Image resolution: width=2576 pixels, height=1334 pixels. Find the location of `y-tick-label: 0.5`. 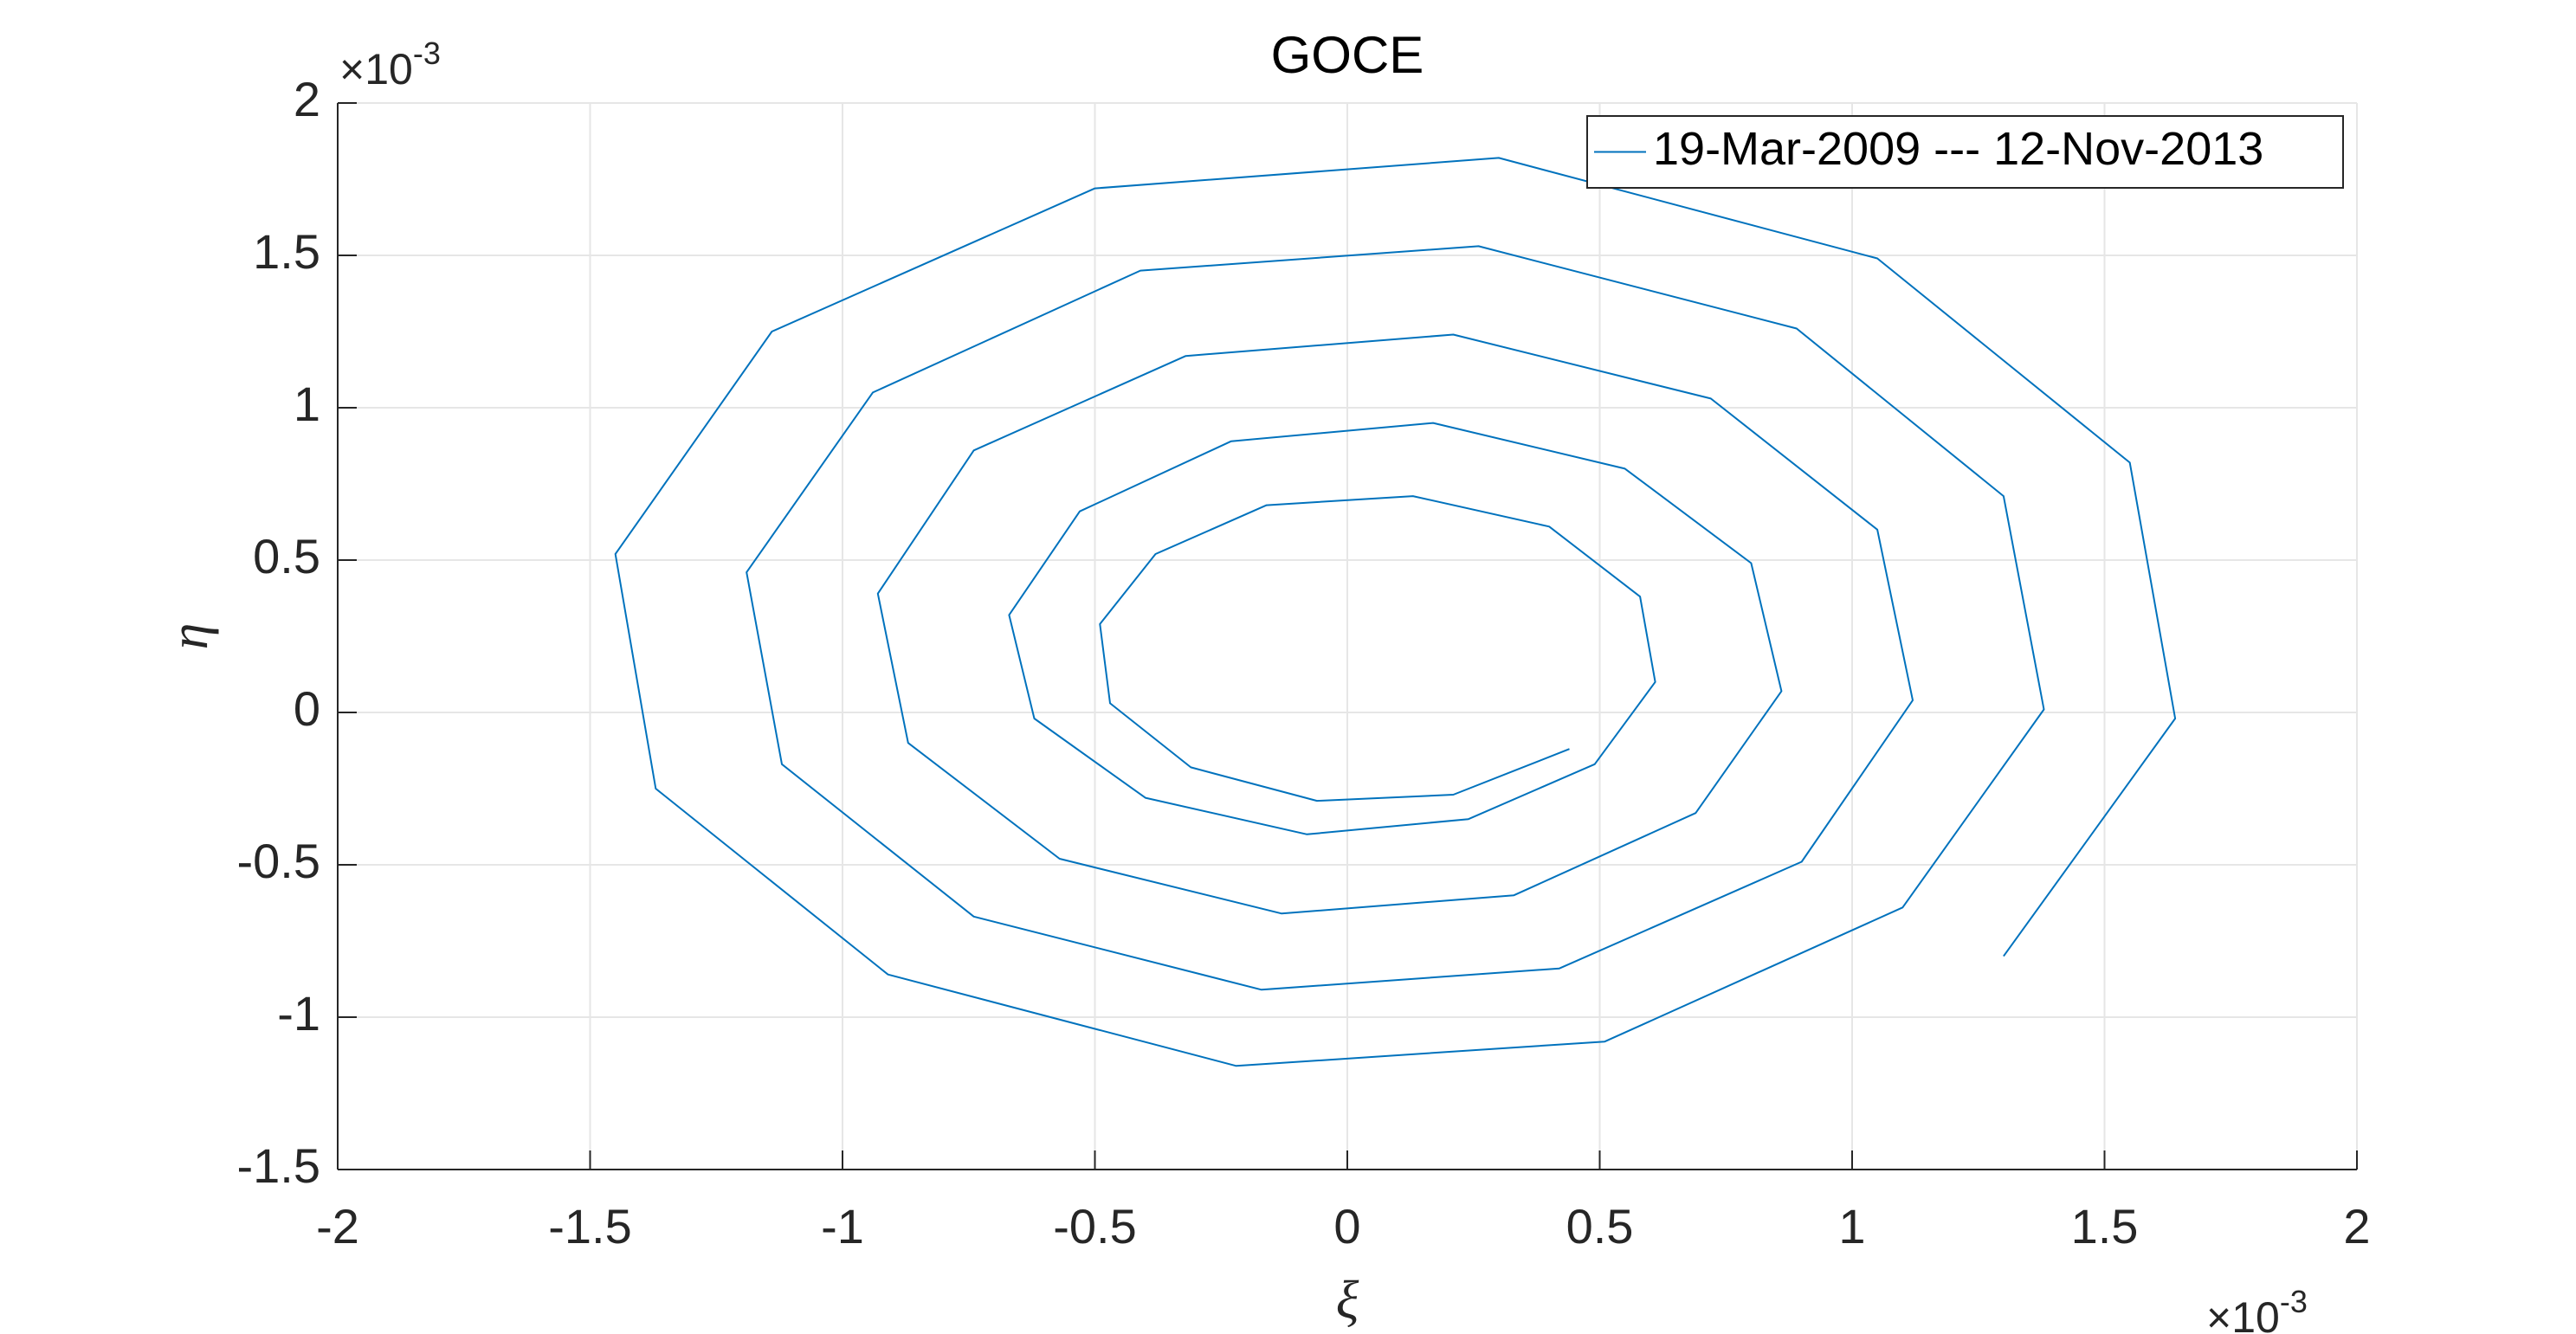

y-tick-label: 0.5 is located at coordinates (286, 556).